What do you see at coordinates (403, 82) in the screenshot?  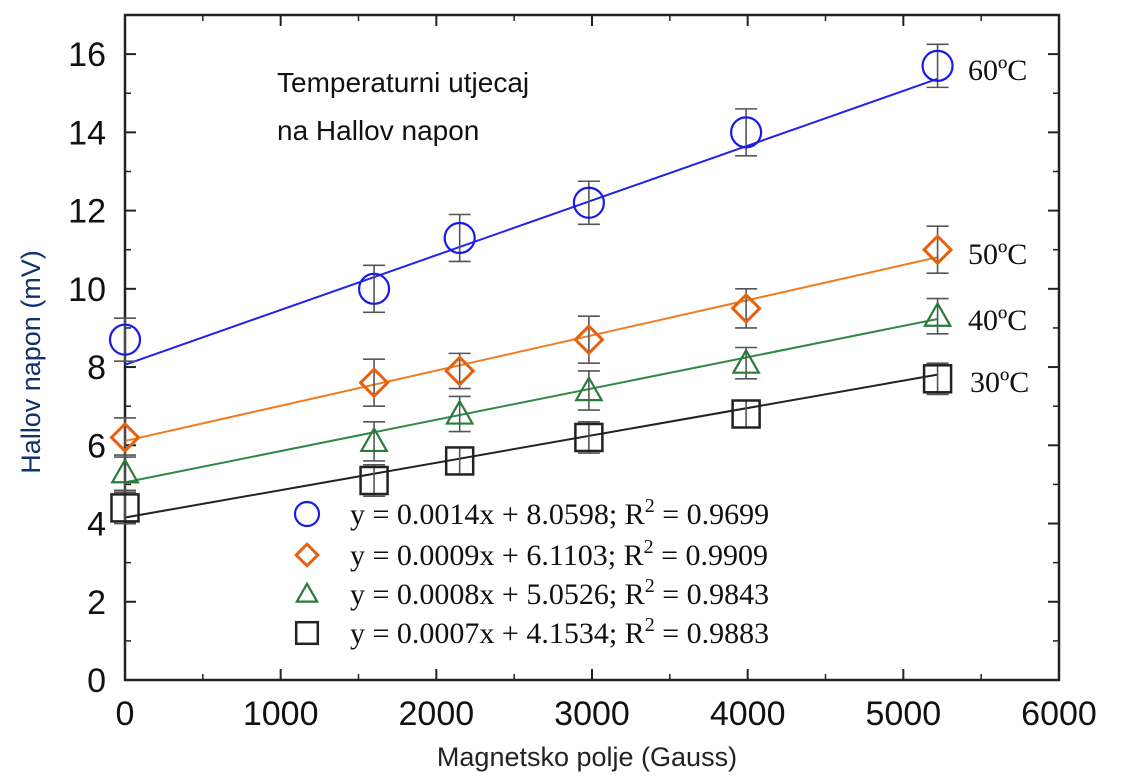 I see `chart-title-line-1: Temperaturni utjecaj` at bounding box center [403, 82].